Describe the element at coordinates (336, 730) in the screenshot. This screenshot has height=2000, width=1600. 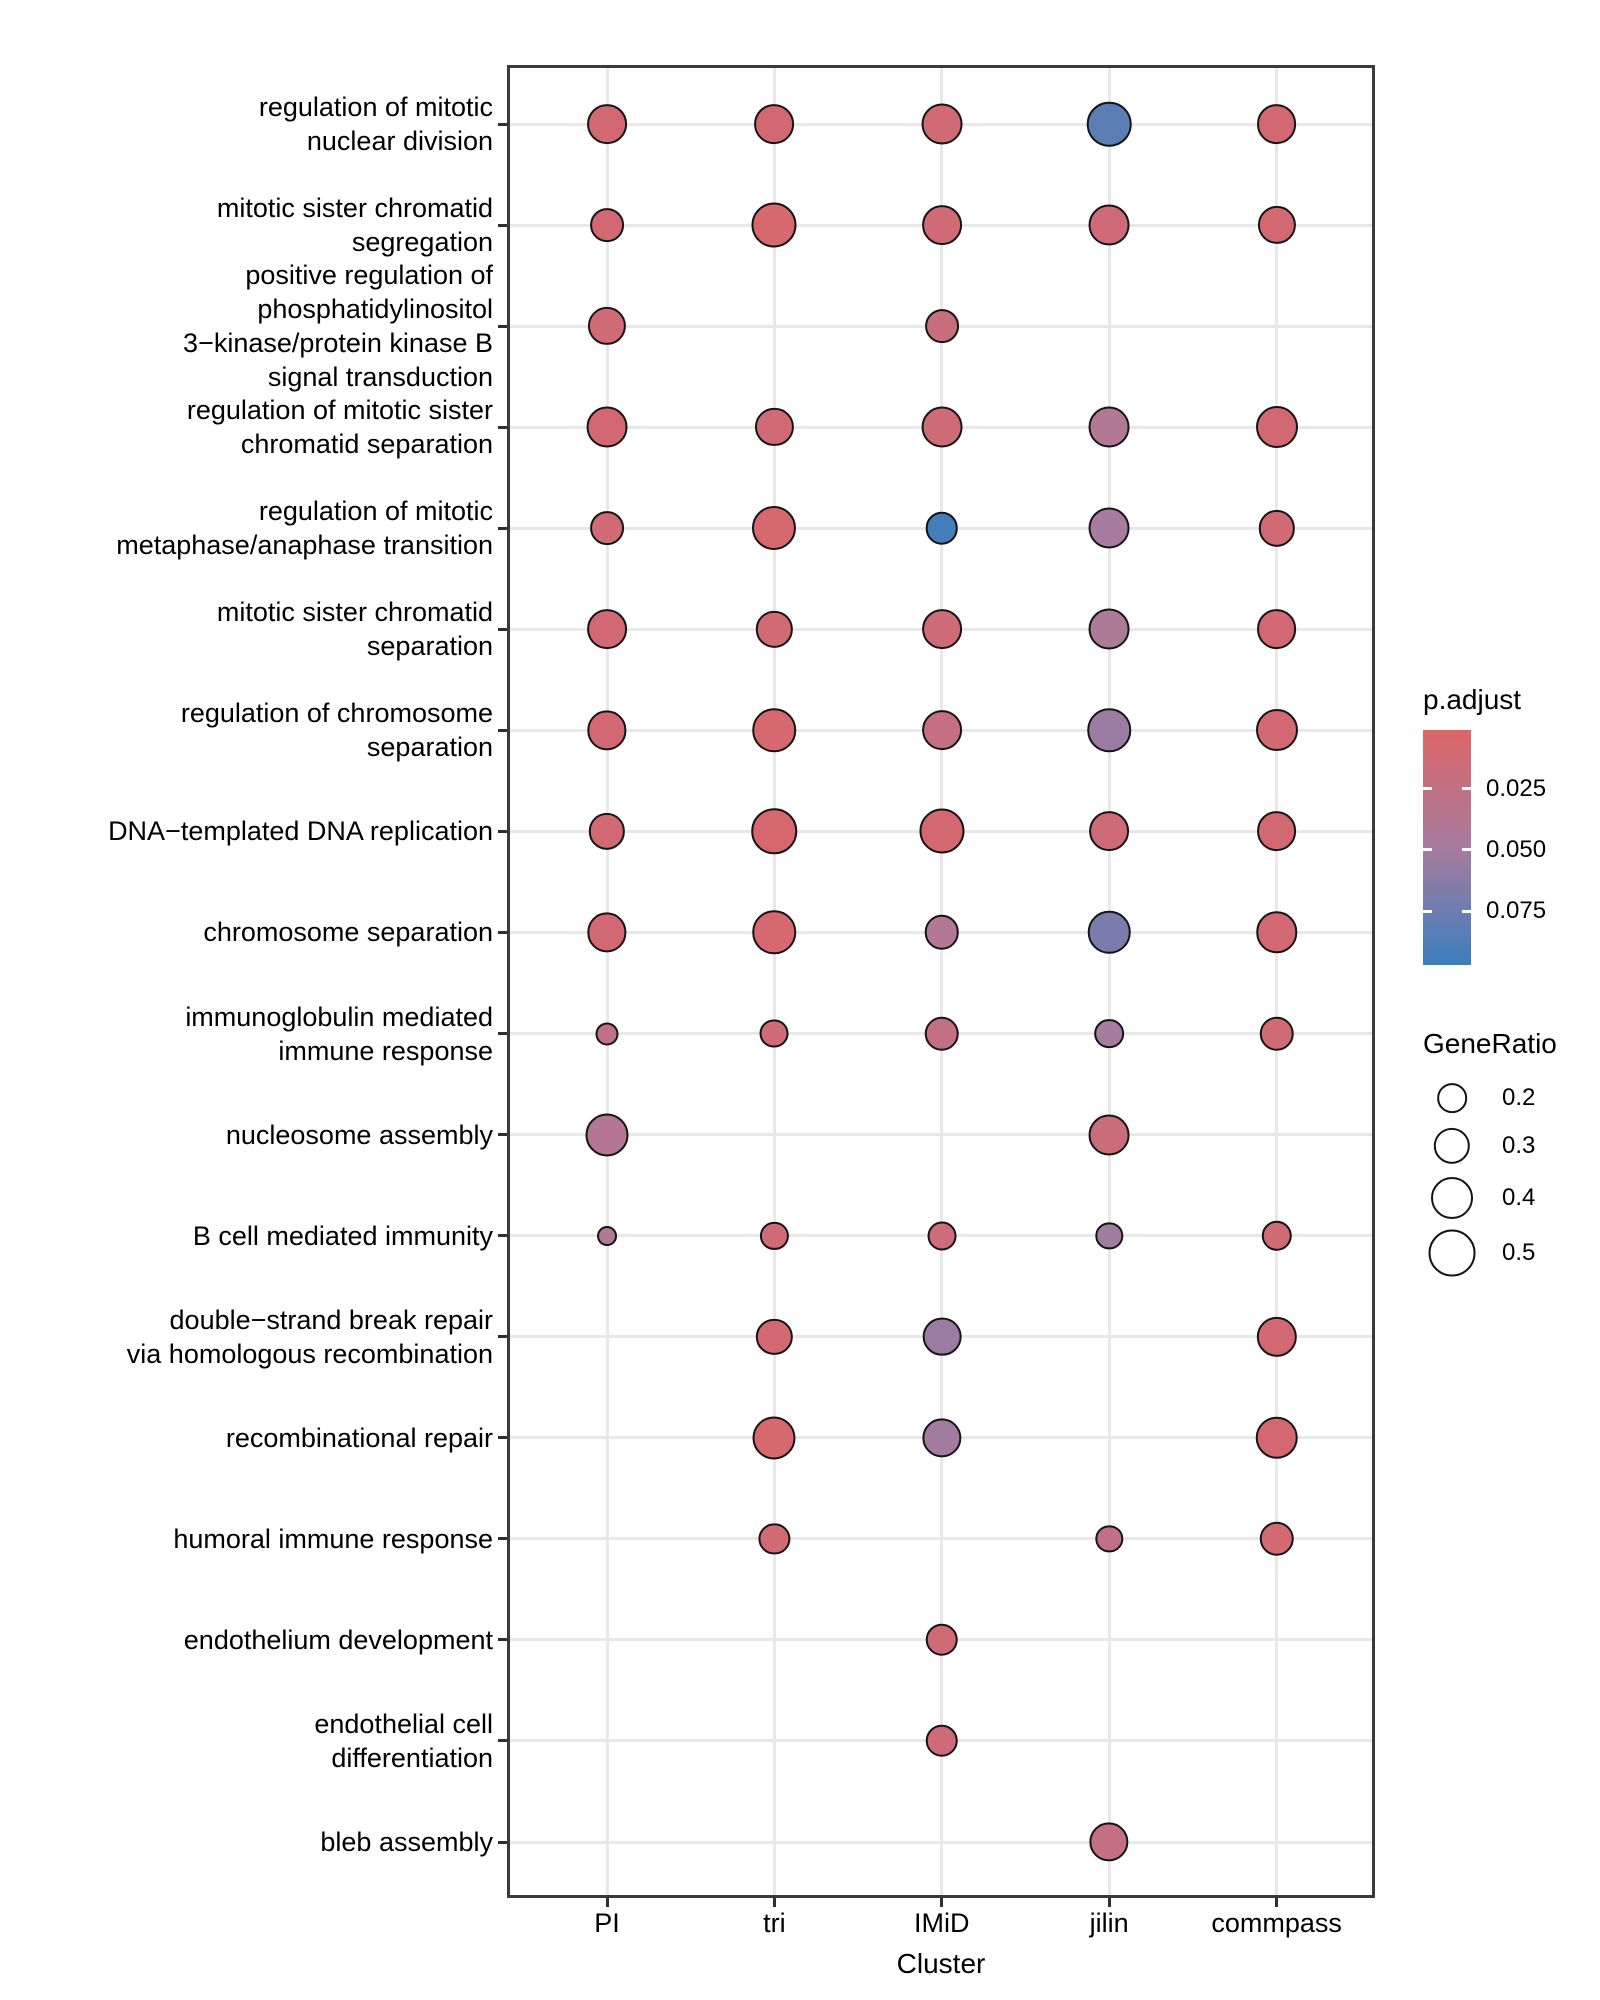
I see `y-axis-label-row7: regulation of chromosome separation` at that location.